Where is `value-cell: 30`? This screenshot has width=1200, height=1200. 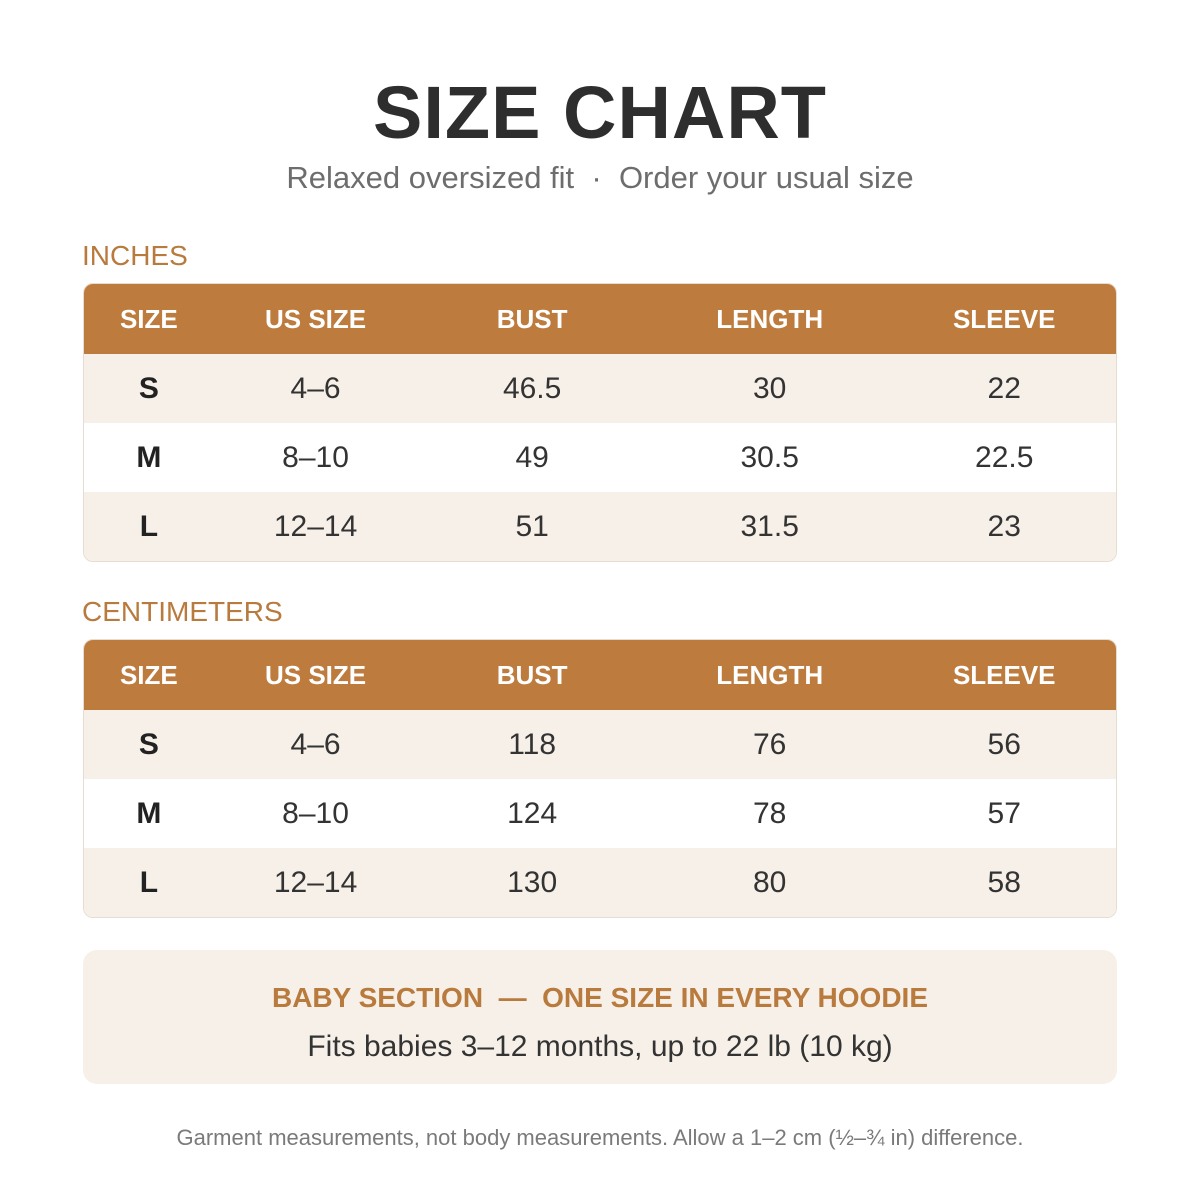
value-cell: 30 is located at coordinates (770, 388).